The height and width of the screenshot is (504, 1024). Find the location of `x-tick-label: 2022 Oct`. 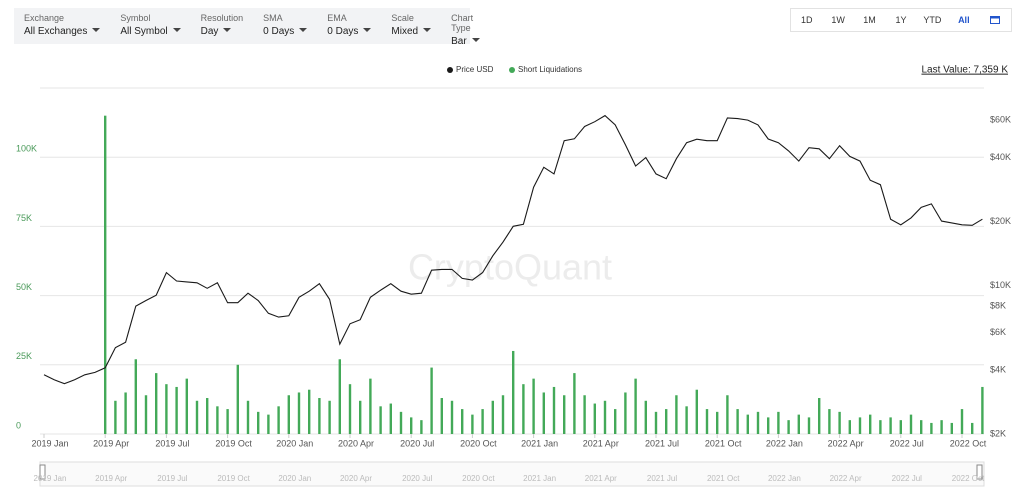

x-tick-label: 2022 Oct is located at coordinates (968, 443).